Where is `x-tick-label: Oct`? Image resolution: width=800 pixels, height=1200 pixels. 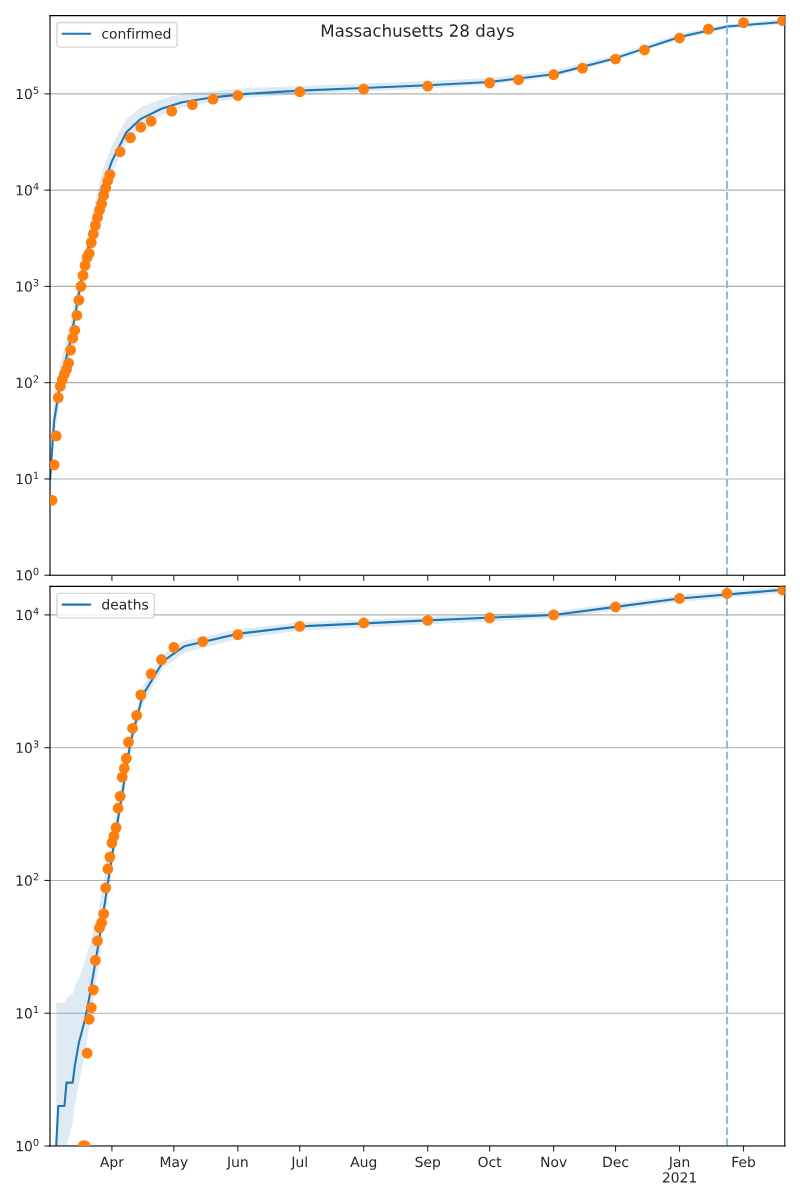 x-tick-label: Oct is located at coordinates (490, 1162).